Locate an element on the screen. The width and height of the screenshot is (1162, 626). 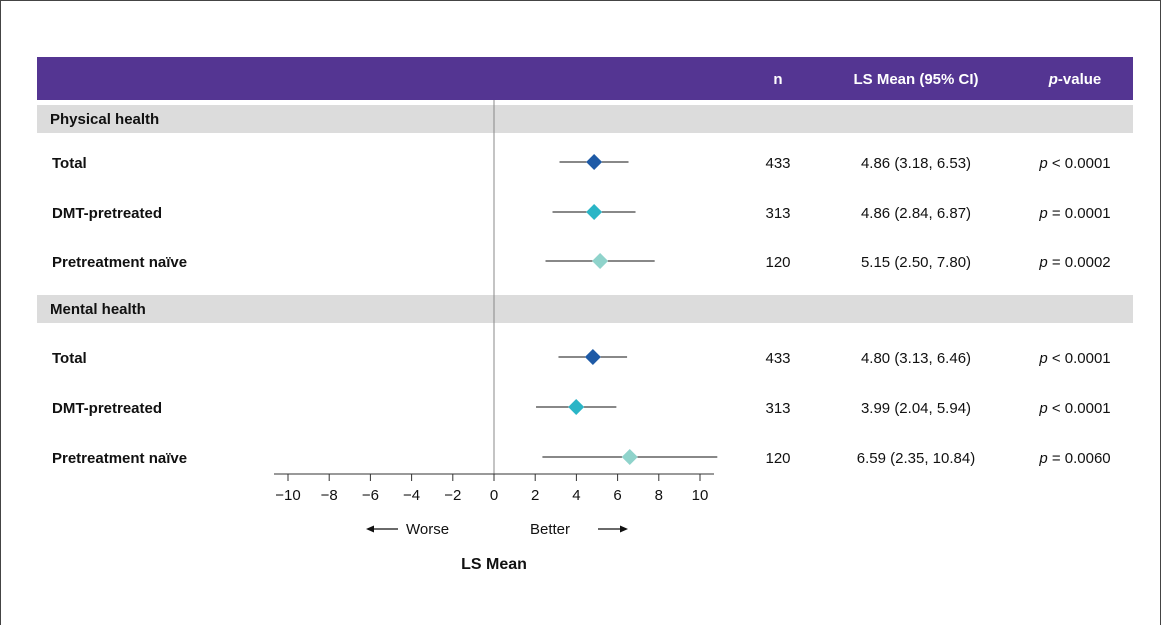
row-p: p = 0.0002 is located at coordinates (1074, 262).